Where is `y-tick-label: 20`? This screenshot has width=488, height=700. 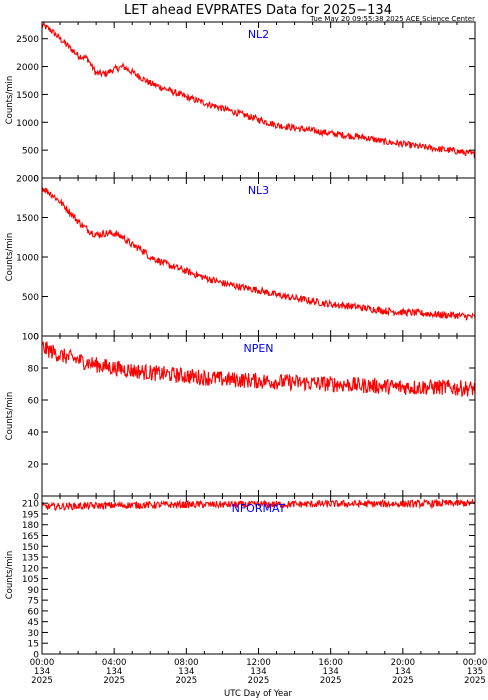
y-tick-label: 20 is located at coordinates (34, 466).